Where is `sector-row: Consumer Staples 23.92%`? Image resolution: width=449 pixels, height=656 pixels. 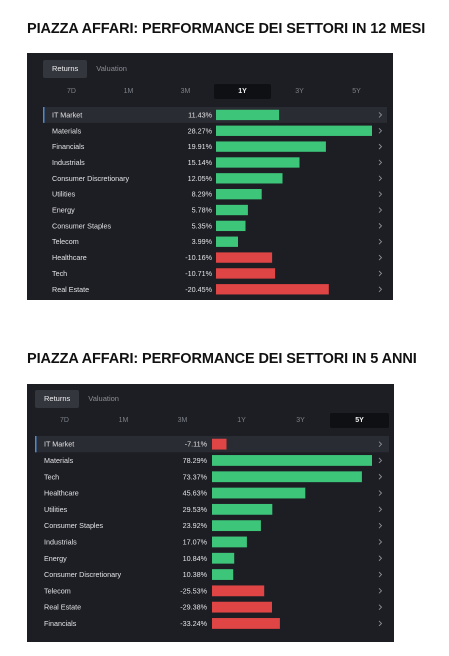
sector-row: Consumer Staples 23.92% is located at coordinates (213, 526).